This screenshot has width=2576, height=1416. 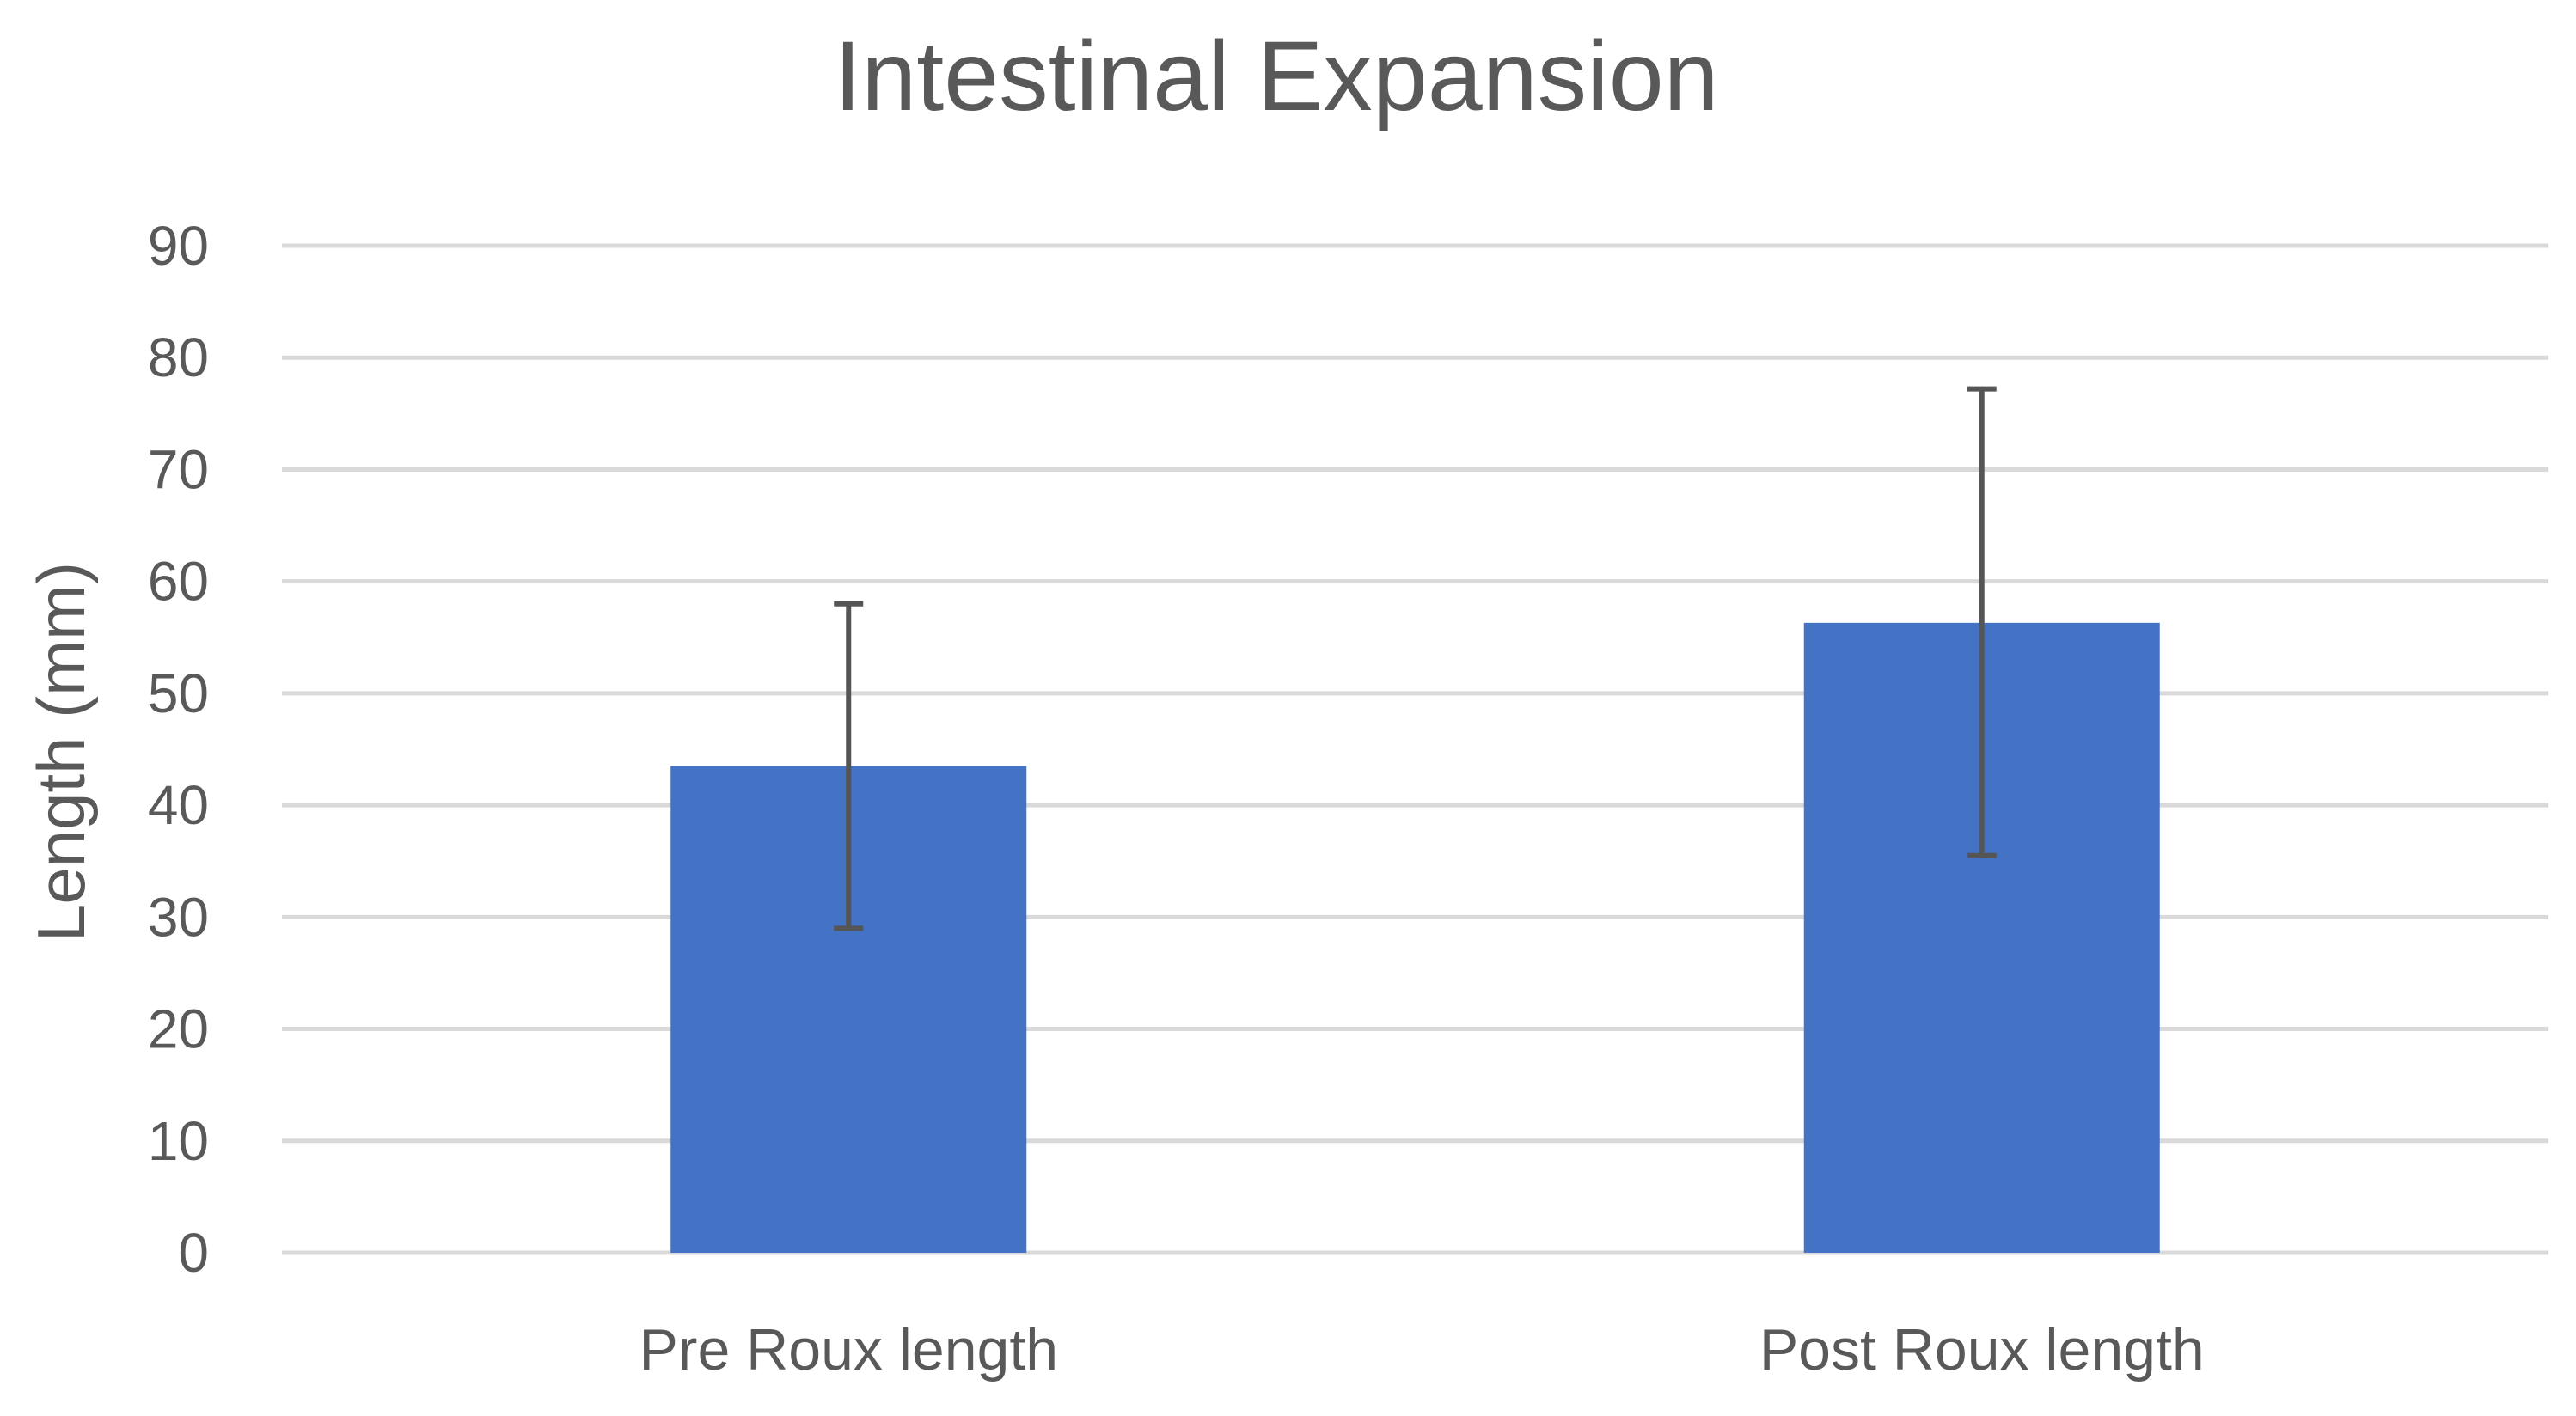 I want to click on y-tick-label: 40, so click(x=178, y=805).